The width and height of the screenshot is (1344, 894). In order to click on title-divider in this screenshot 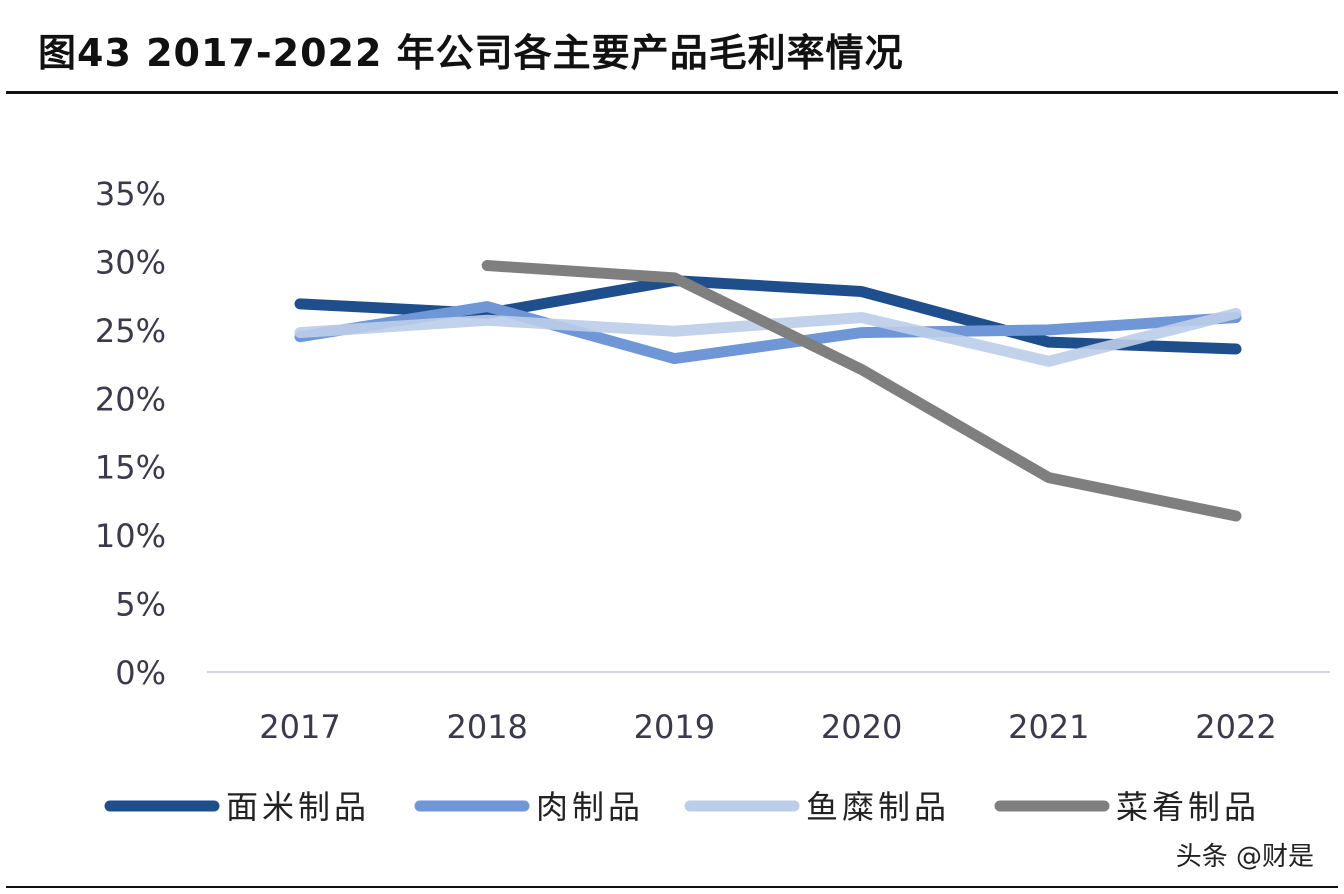, I will do `click(672, 92)`.